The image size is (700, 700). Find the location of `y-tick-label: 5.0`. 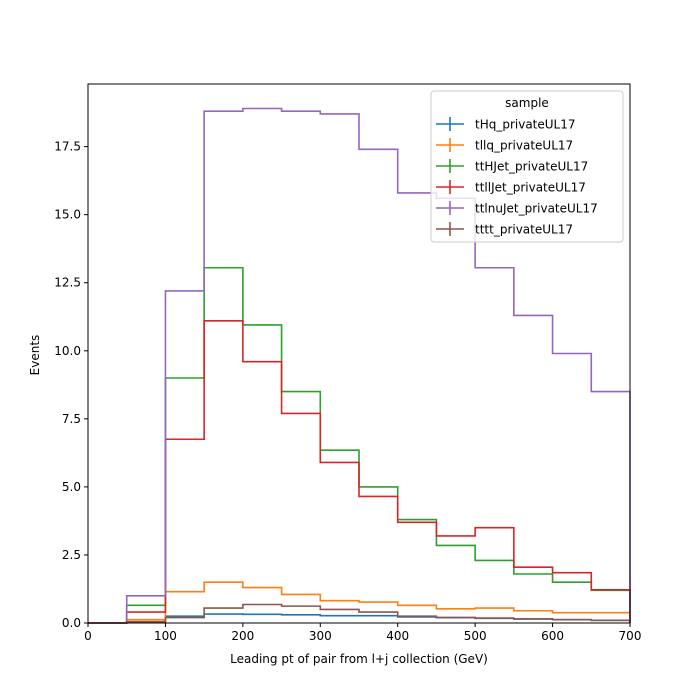

y-tick-label: 5.0 is located at coordinates (71, 487).